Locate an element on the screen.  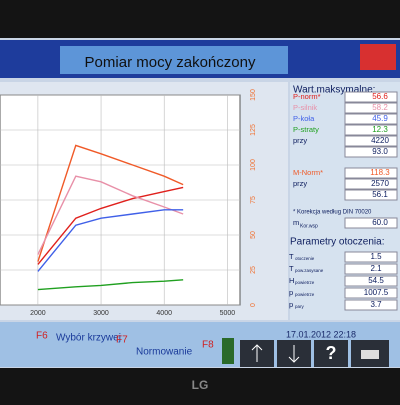
row-label: P-koła is located at coordinates (304, 118).